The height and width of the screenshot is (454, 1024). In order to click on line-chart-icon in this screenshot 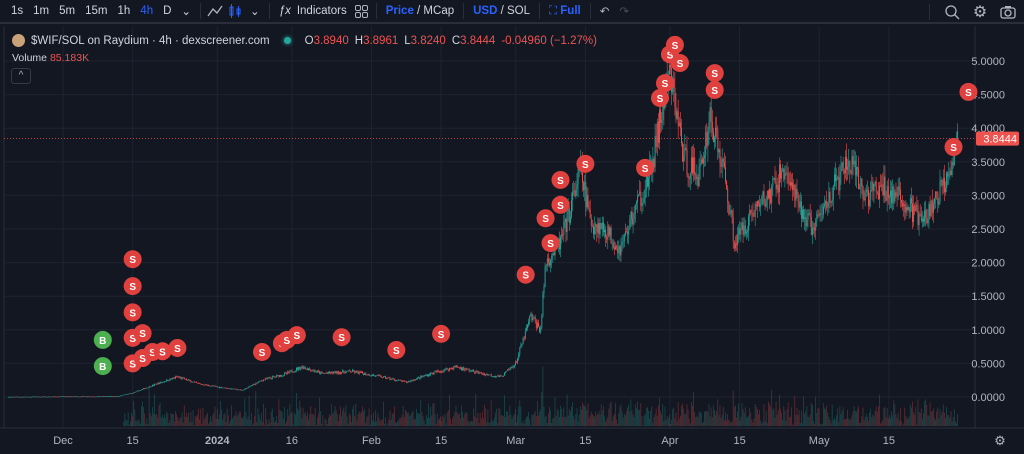, I will do `click(215, 11)`.